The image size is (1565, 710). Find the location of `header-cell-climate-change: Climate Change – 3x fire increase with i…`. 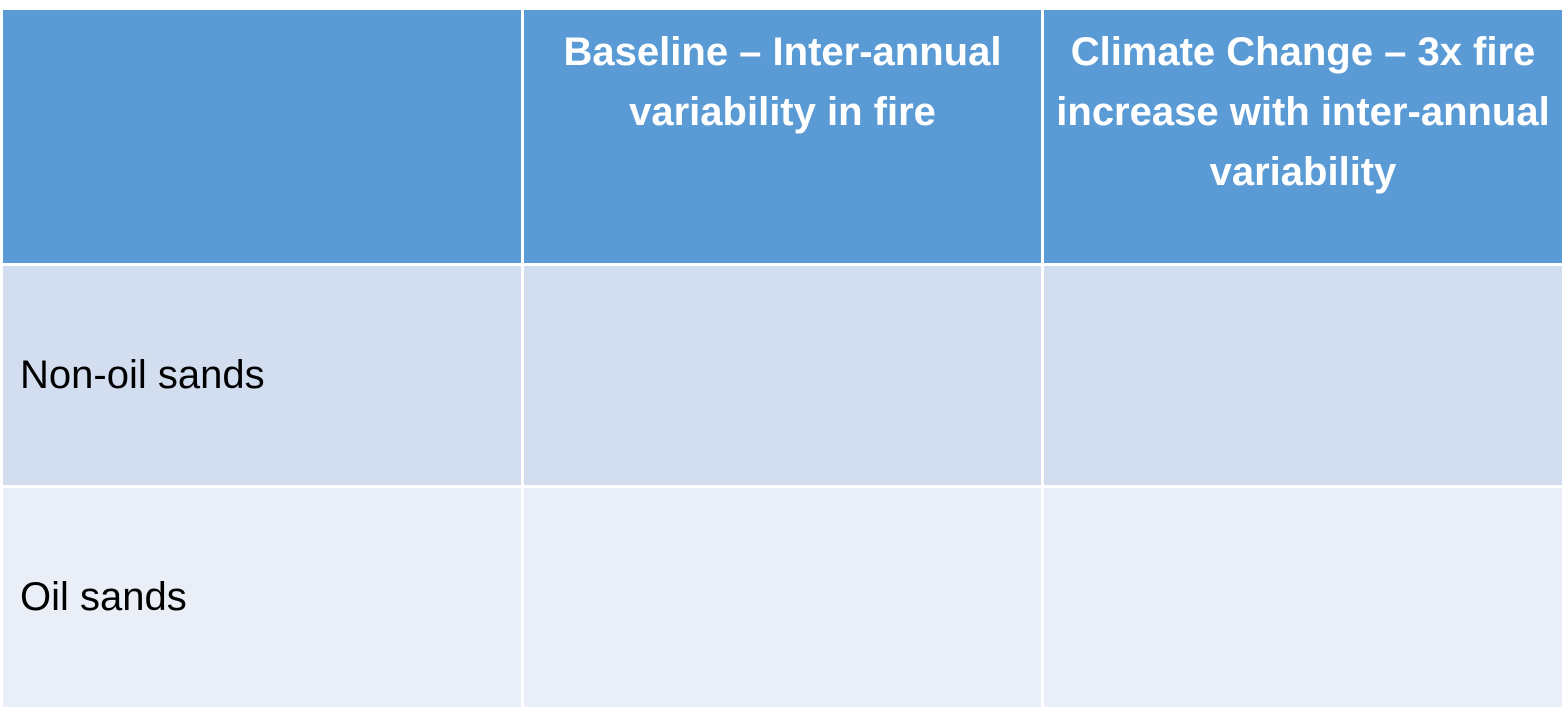

header-cell-climate-change: Climate Change – 3x fire increase with i… is located at coordinates (1303, 136).